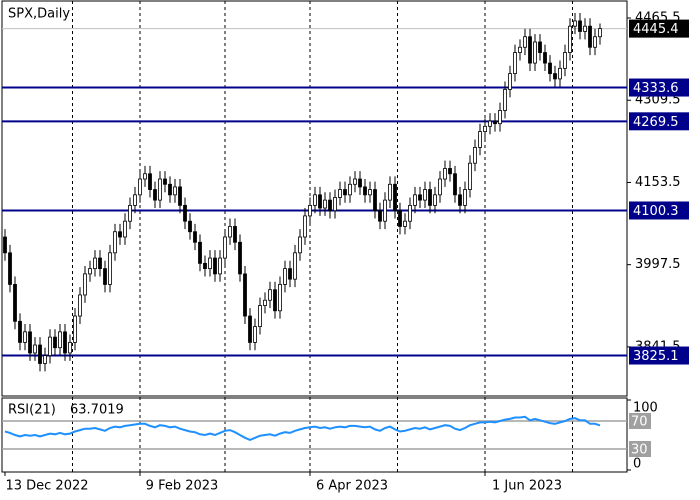 Image resolution: width=700 pixels, height=500 pixels. Describe the element at coordinates (659, 28) in the screenshot. I see `price-label-box` at that location.